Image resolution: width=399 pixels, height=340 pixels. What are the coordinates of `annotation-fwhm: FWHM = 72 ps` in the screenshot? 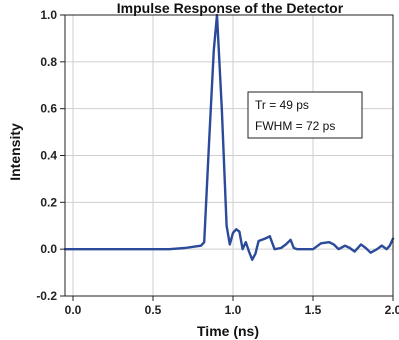 It's located at (295, 126).